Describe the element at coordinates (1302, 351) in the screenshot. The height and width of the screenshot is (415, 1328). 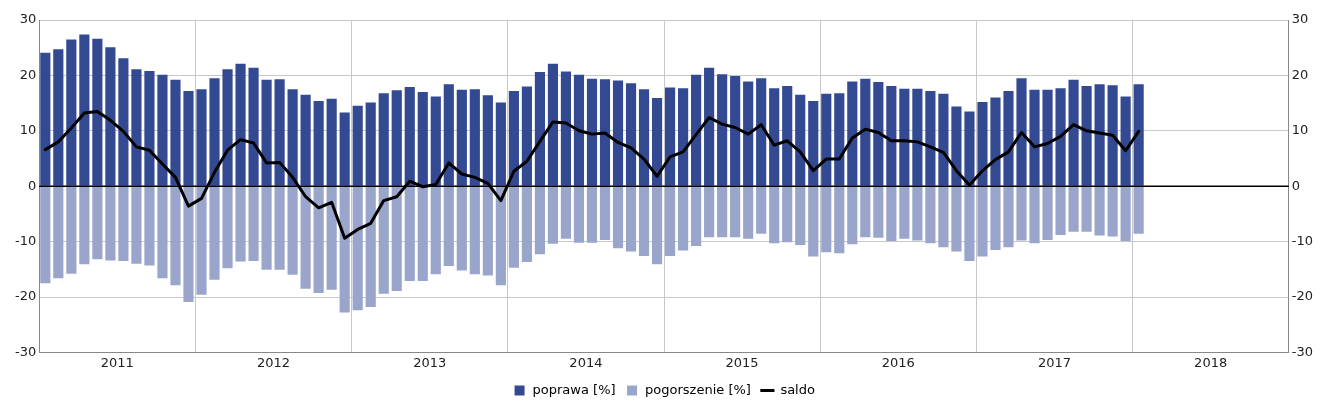
I see `y2-tick-label: -30` at that location.